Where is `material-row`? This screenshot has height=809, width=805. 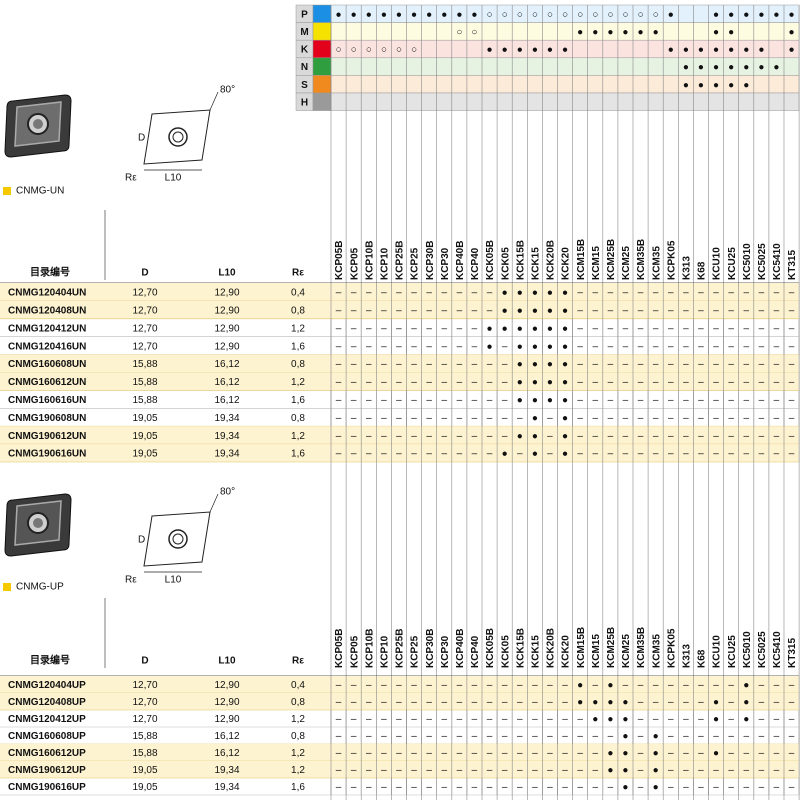
material-row is located at coordinates (565, 101).